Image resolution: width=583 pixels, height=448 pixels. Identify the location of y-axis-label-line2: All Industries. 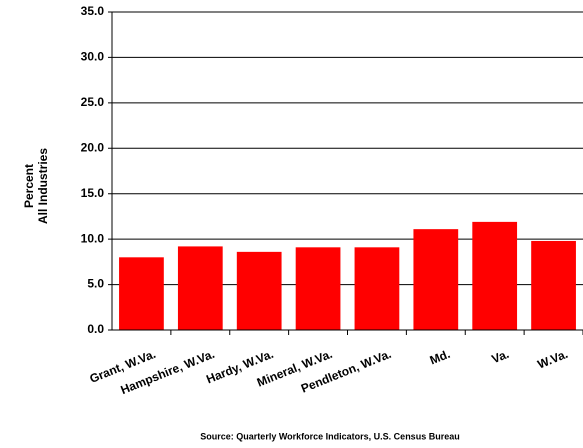
(43, 186).